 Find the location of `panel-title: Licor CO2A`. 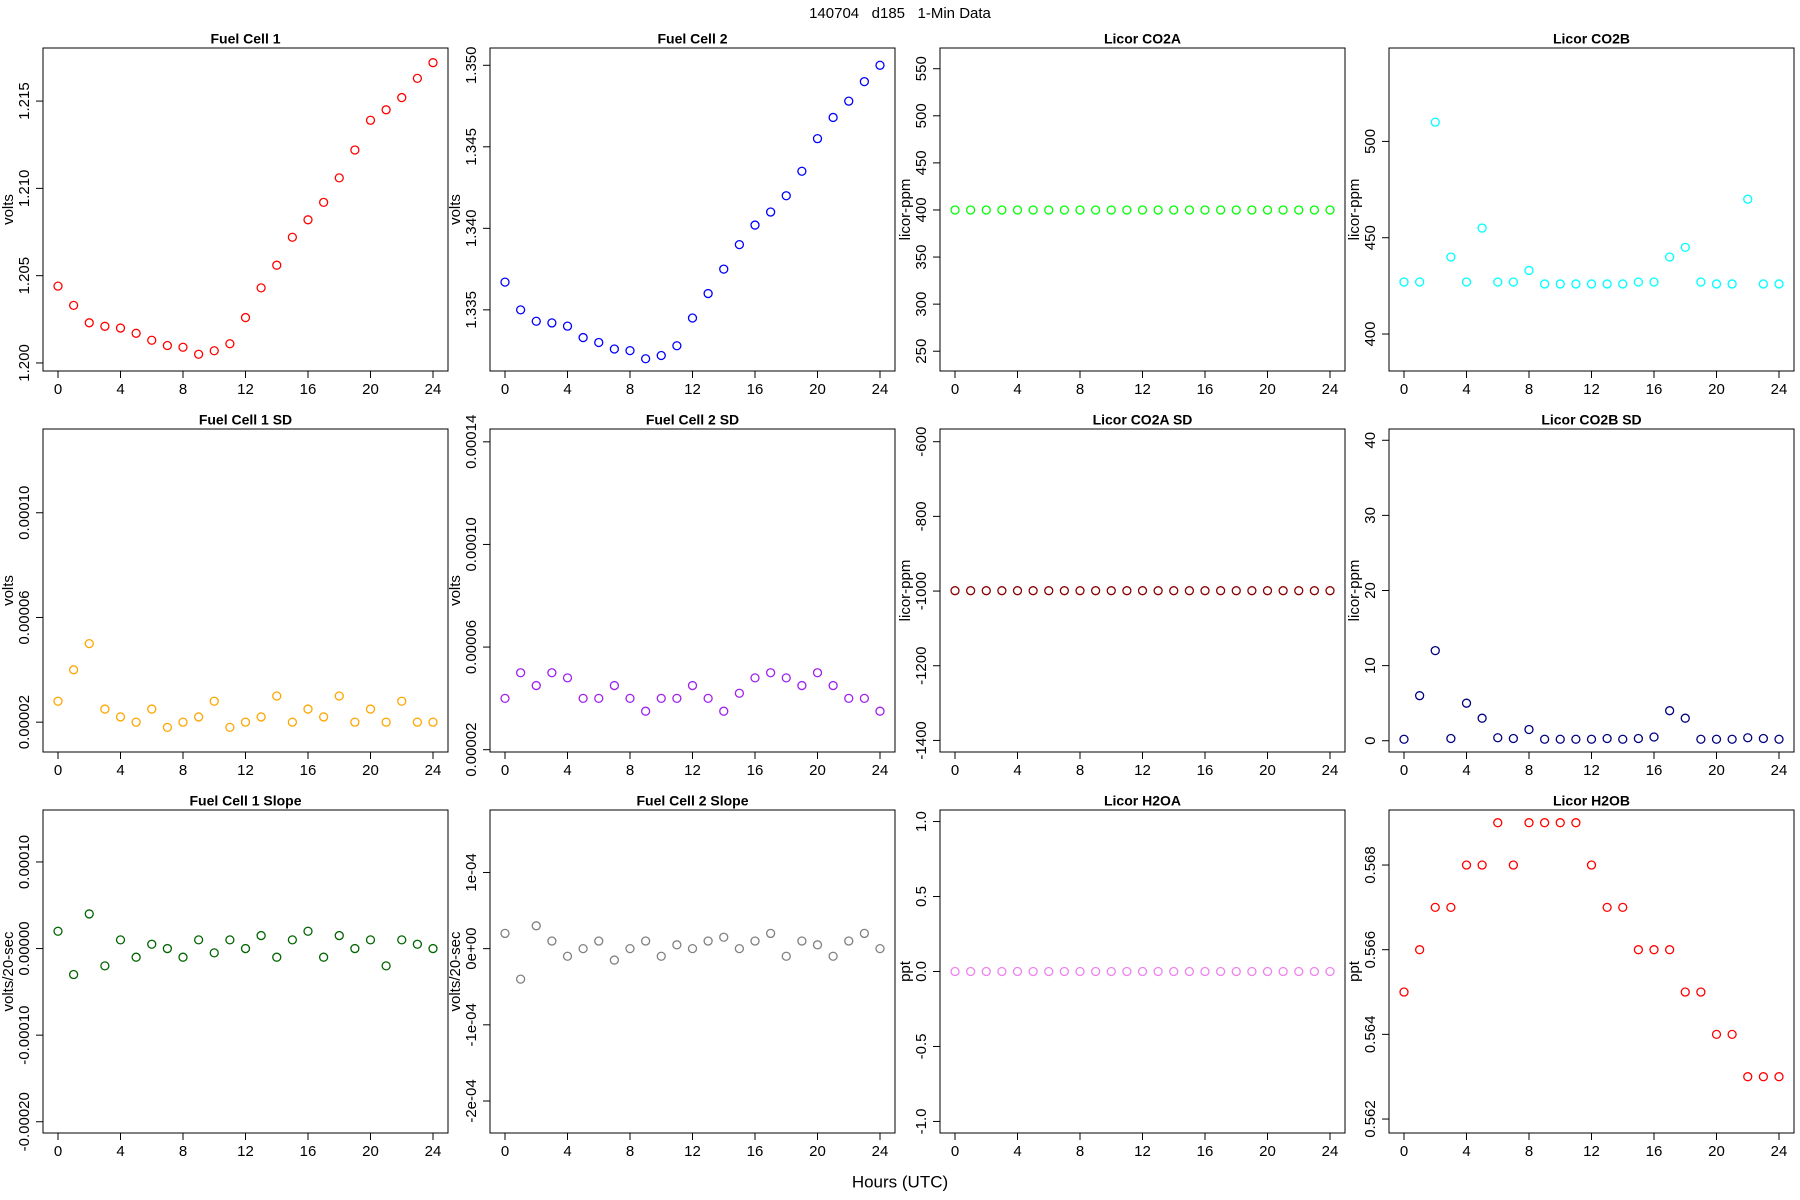

panel-title: Licor CO2A is located at coordinates (1142, 39).